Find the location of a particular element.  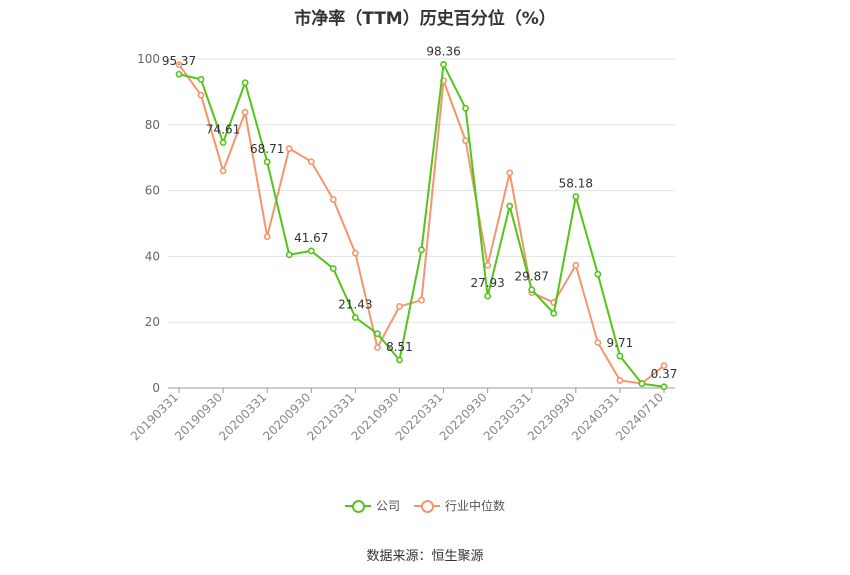

data-label-0: 95.37 is located at coordinates (179, 61).